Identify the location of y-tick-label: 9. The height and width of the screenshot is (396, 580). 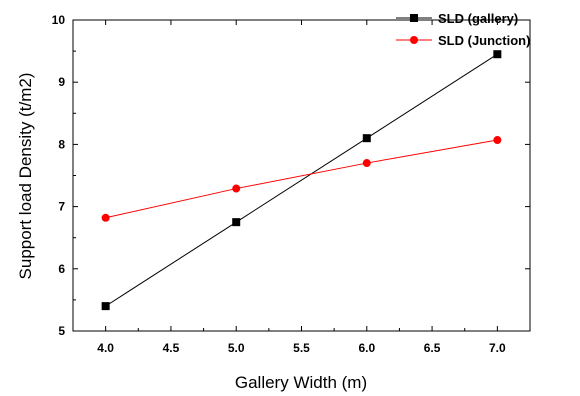
(61, 82).